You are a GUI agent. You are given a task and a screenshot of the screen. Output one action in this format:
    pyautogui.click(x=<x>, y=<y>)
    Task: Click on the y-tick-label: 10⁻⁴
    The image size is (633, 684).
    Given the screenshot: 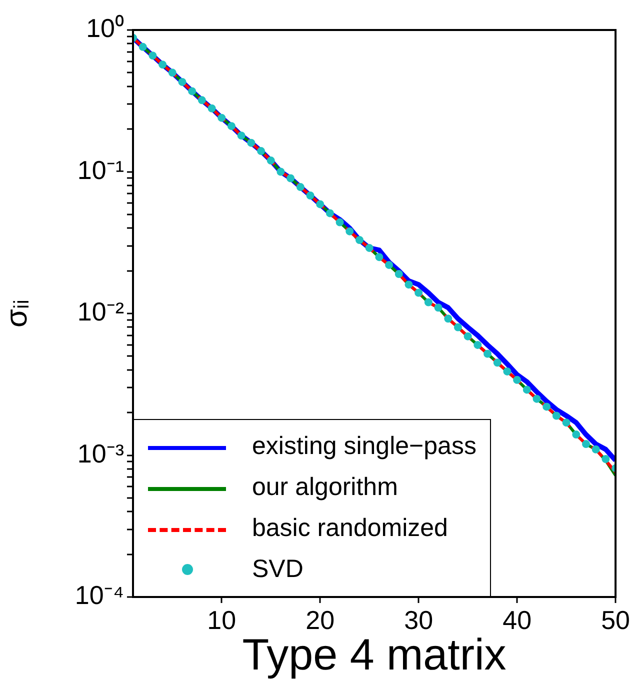 What is the action you would take?
    pyautogui.click(x=99, y=595)
    